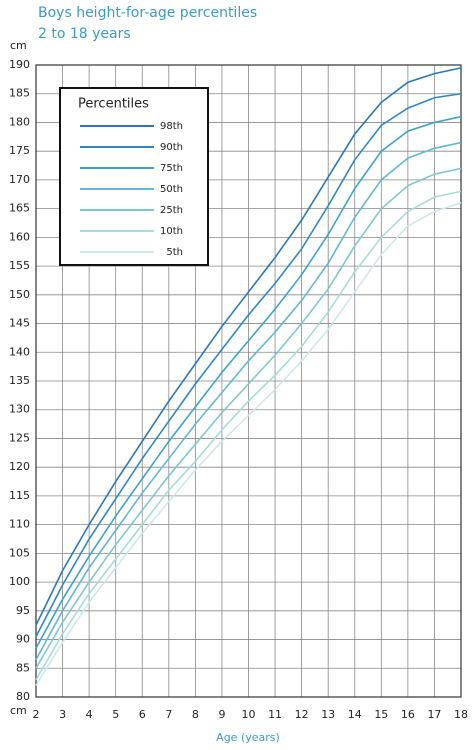 The image size is (474, 750). Describe the element at coordinates (248, 737) in the screenshot. I see `x-axis-label: Age (years)` at that location.